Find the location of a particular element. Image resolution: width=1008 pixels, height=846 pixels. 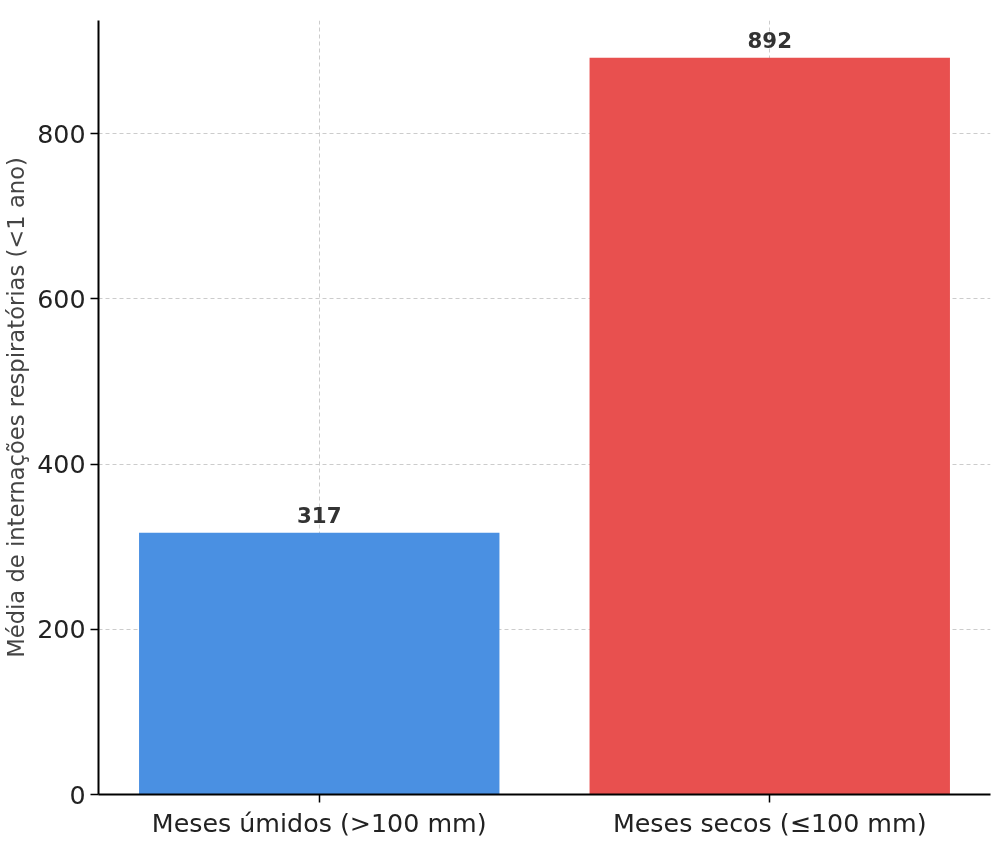

x-tick-label: Meses secos (≤100 mm) is located at coordinates (769, 822).